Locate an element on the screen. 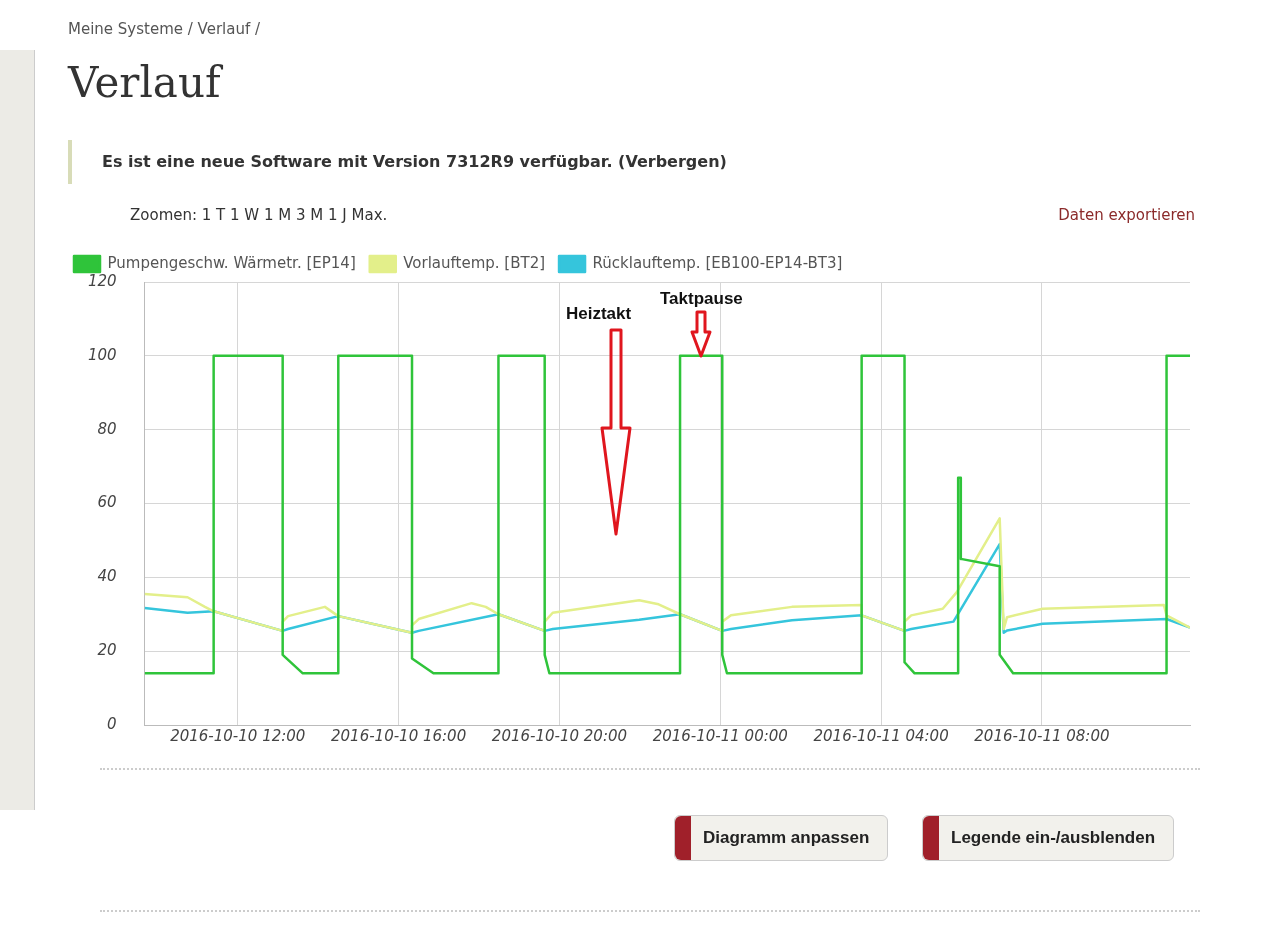 The width and height of the screenshot is (1280, 946). chart-title: Verlauf is located at coordinates (144, 82).